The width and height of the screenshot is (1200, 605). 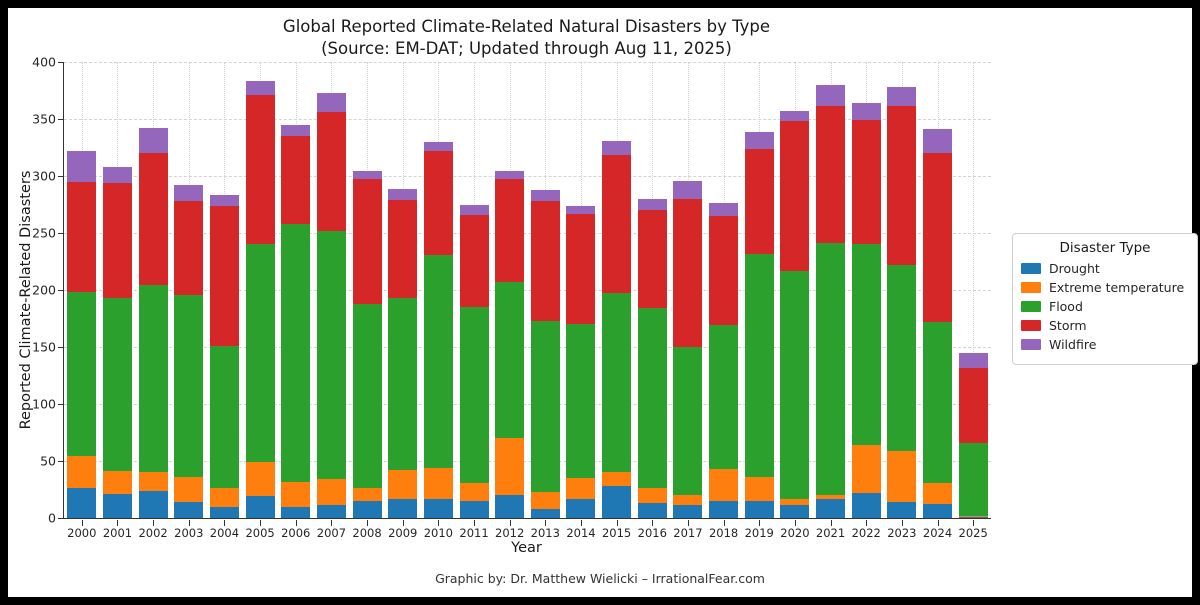 What do you see at coordinates (189, 533) in the screenshot?
I see `x-tick-label: 2003` at bounding box center [189, 533].